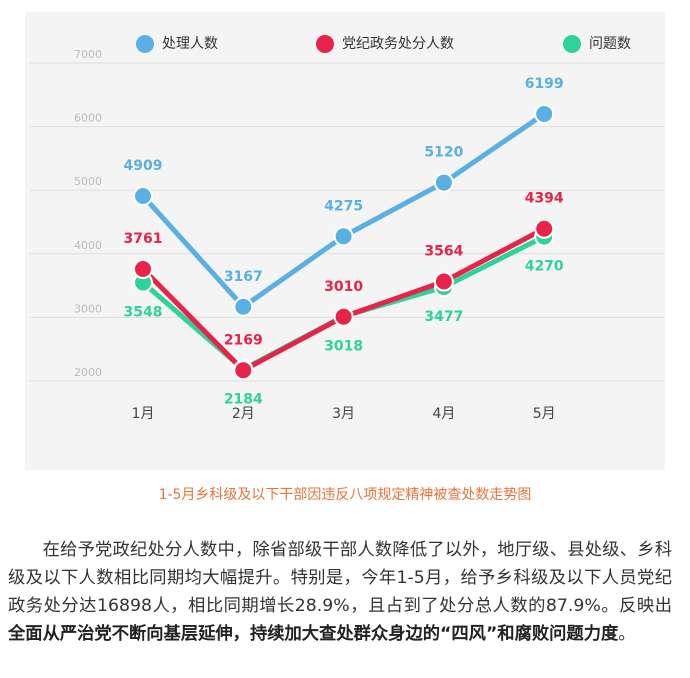 The height and width of the screenshot is (678, 690). I want to click on y-tick-label: 6000, so click(88, 118).